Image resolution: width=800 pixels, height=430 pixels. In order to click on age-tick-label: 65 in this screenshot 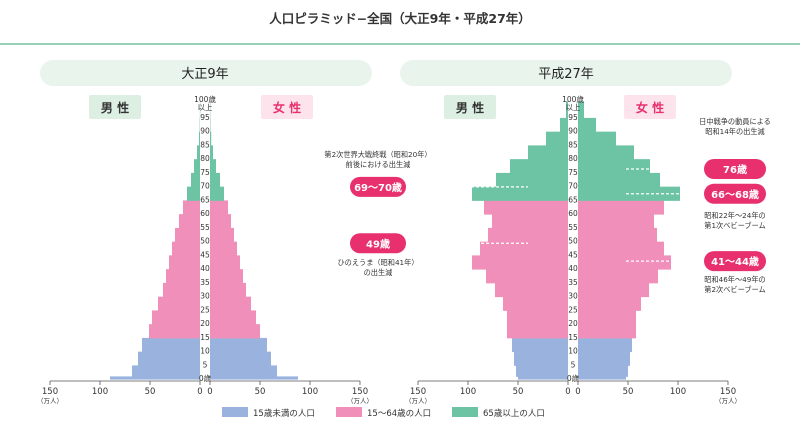, I will do `click(205, 199)`.